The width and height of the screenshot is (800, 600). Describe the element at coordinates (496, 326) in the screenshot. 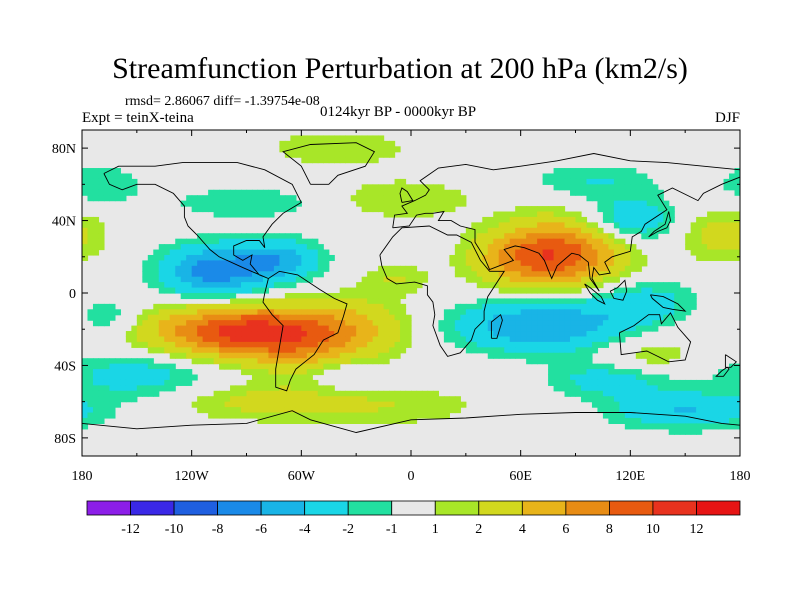

I see `coastline-madagascar` at that location.